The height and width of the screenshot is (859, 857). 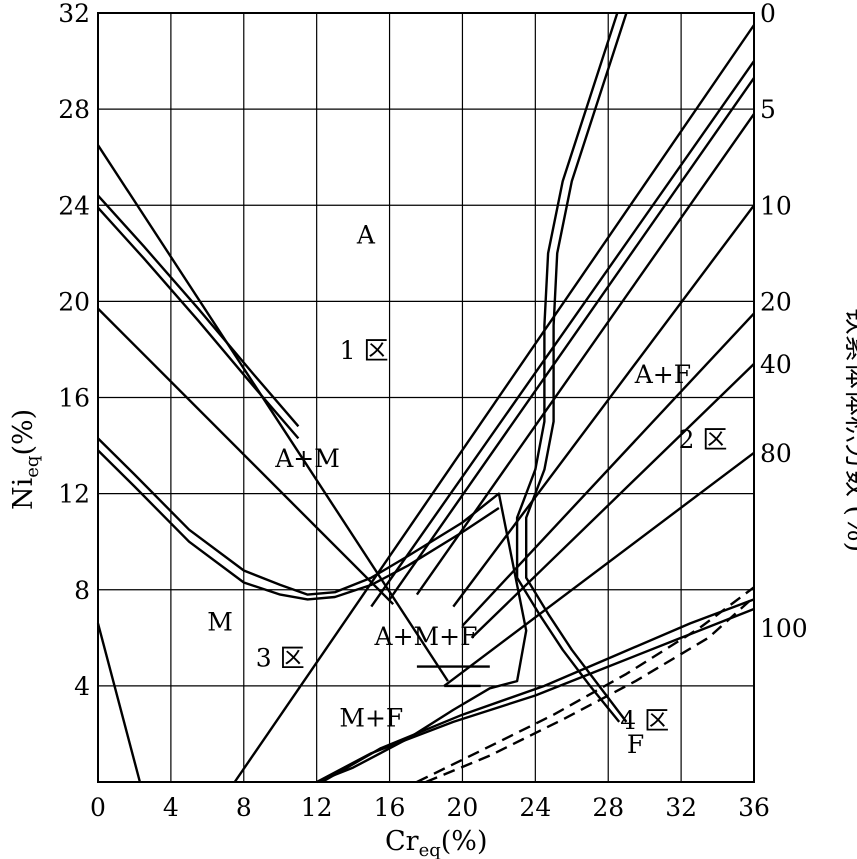 What do you see at coordinates (74, 14) in the screenshot?
I see `y-tick-label: 32` at bounding box center [74, 14].